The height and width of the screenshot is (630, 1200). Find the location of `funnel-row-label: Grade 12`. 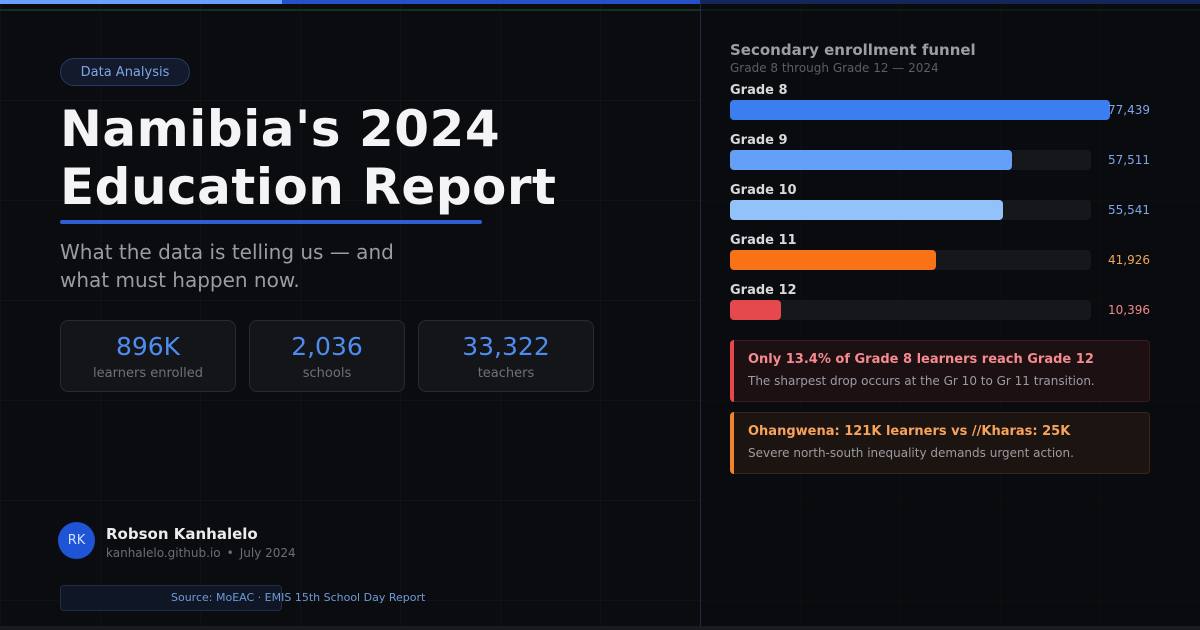

funnel-row-label: Grade 12 is located at coordinates (763, 290).